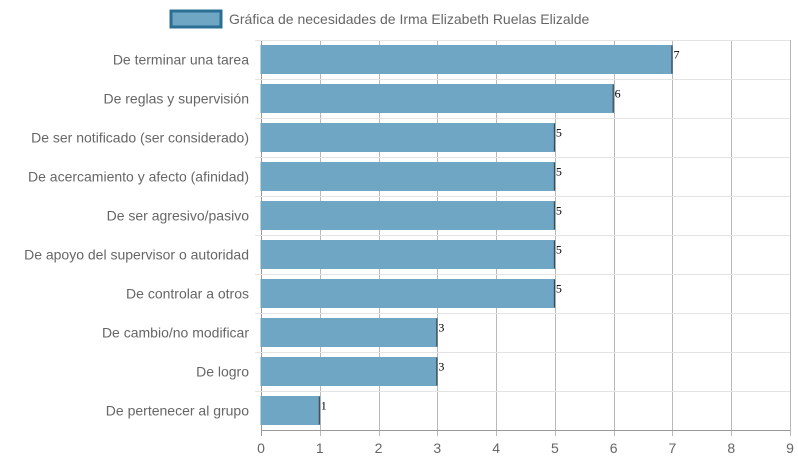 The image size is (798, 470). Describe the element at coordinates (177, 411) in the screenshot. I see `category-label: De pertenecer al grupo` at that location.